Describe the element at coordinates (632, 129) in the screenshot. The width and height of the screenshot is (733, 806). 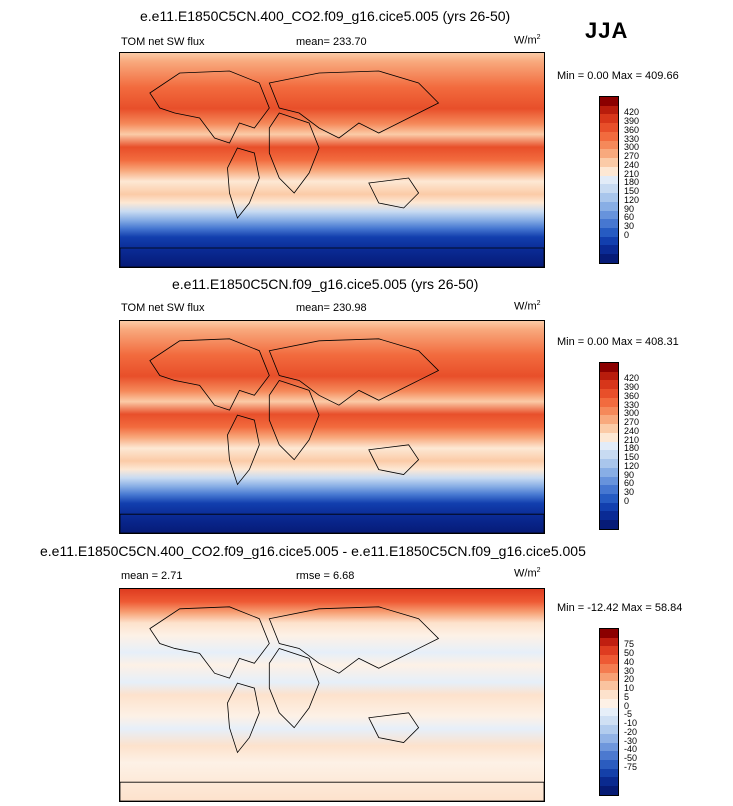
I see `colorbar-label: 360` at that location.